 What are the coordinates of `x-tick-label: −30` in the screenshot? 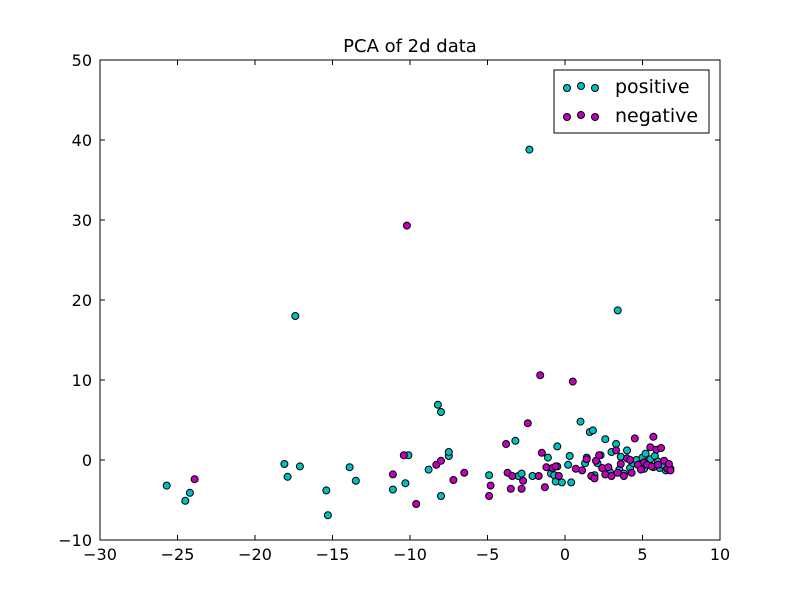 It's located at (100, 554).